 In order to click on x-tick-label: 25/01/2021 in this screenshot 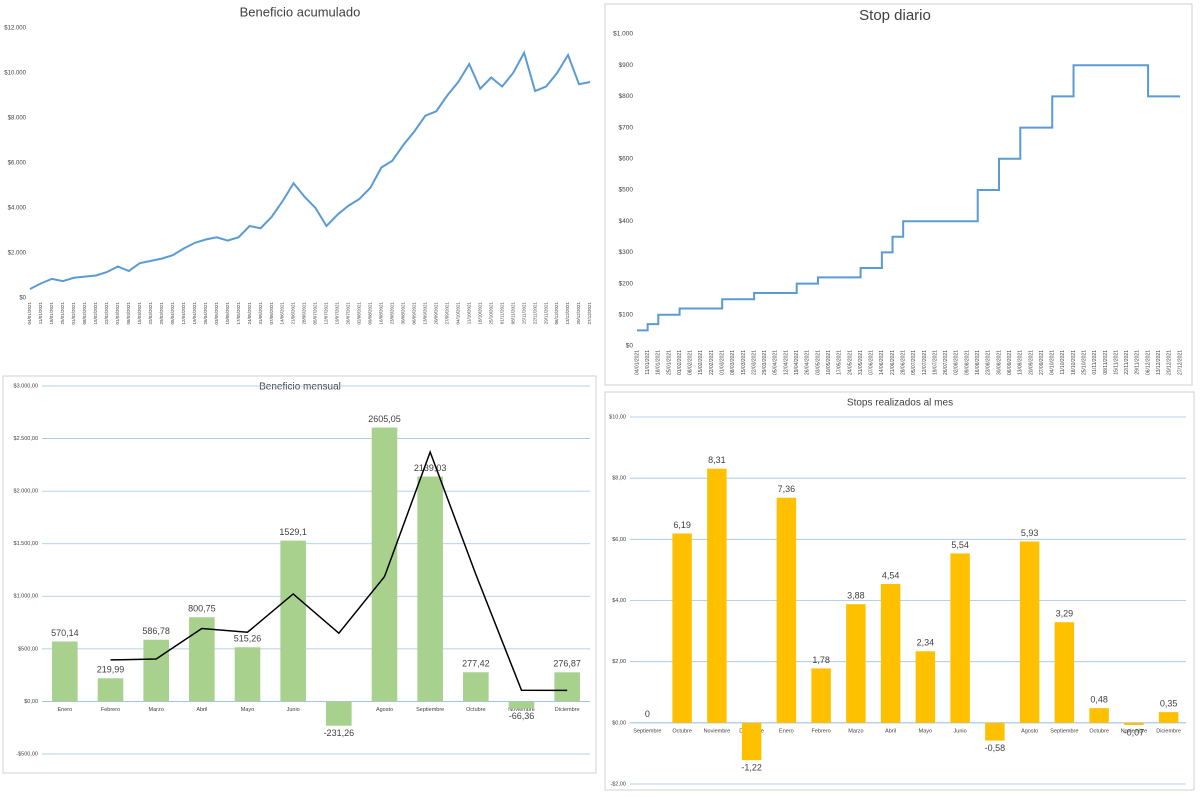, I will do `click(669, 362)`.